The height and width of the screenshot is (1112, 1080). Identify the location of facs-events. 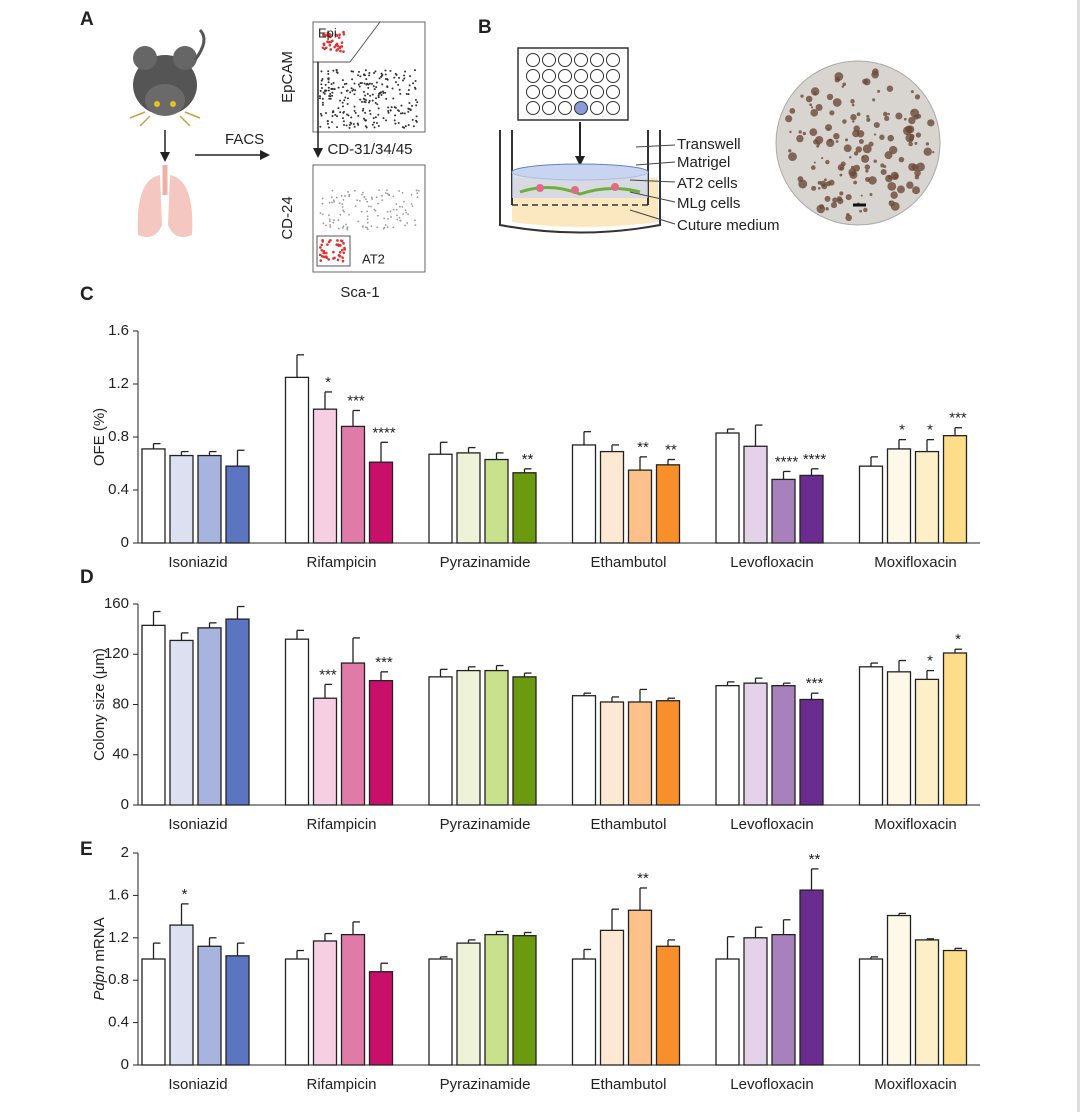
(369, 79).